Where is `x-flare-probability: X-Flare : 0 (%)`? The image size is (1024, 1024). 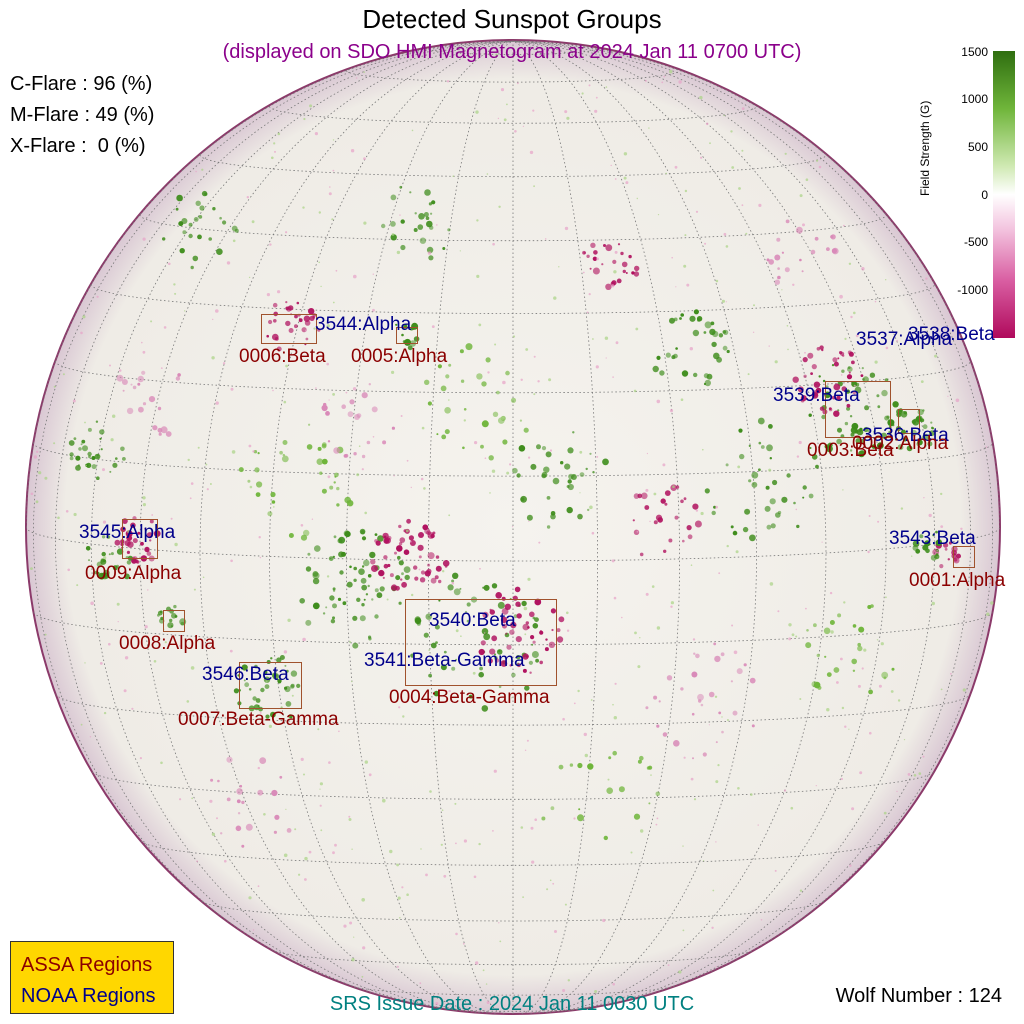
x-flare-probability: X-Flare : 0 (%) is located at coordinates (78, 146).